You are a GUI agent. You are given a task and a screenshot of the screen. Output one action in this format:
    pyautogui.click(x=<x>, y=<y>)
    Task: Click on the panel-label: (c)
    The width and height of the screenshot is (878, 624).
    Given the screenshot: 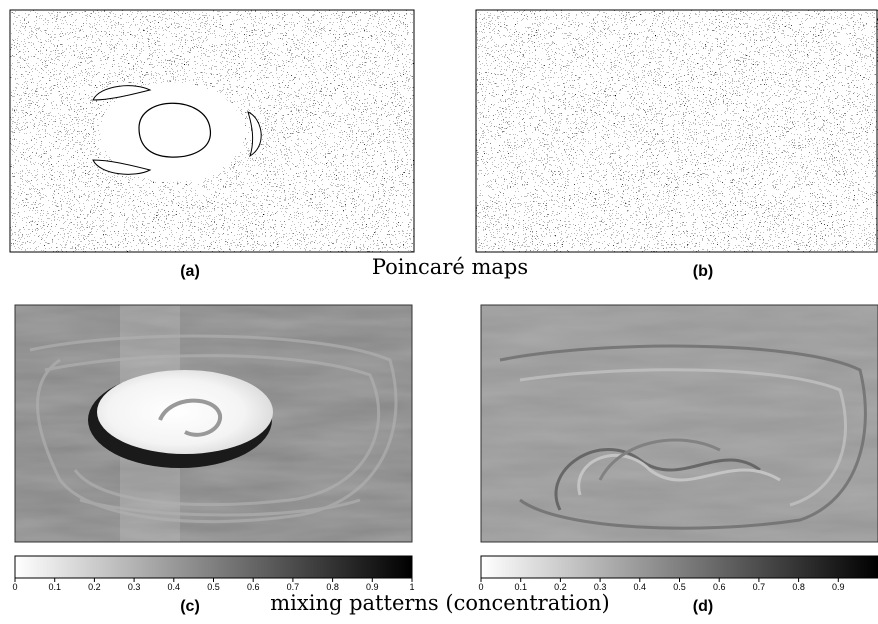 What is the action you would take?
    pyautogui.click(x=190, y=606)
    